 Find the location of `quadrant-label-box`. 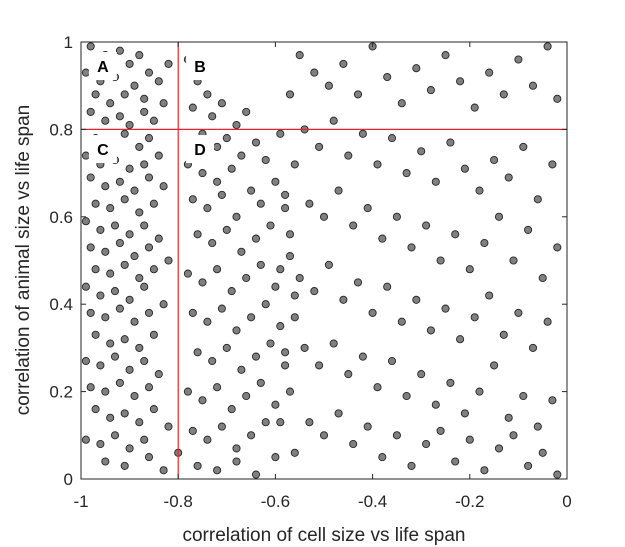

quadrant-label-box is located at coordinates (200, 66).